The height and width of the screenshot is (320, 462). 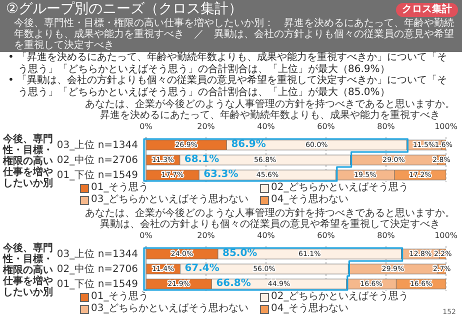 I want to click on text: クロス集計, so click(x=427, y=10).